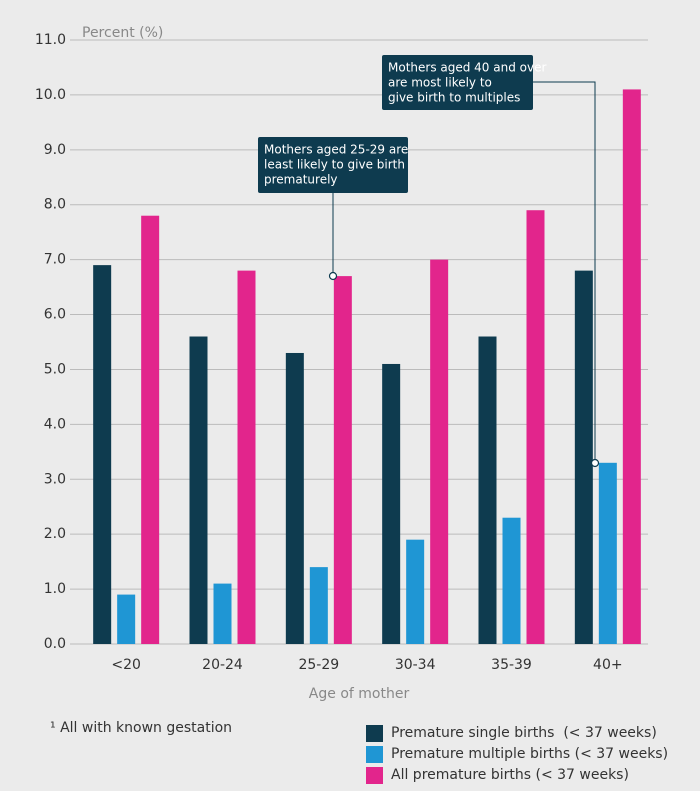 This screenshot has width=700, height=791. Describe the element at coordinates (55, 150) in the screenshot. I see `y-tick-label: 9.0` at that location.